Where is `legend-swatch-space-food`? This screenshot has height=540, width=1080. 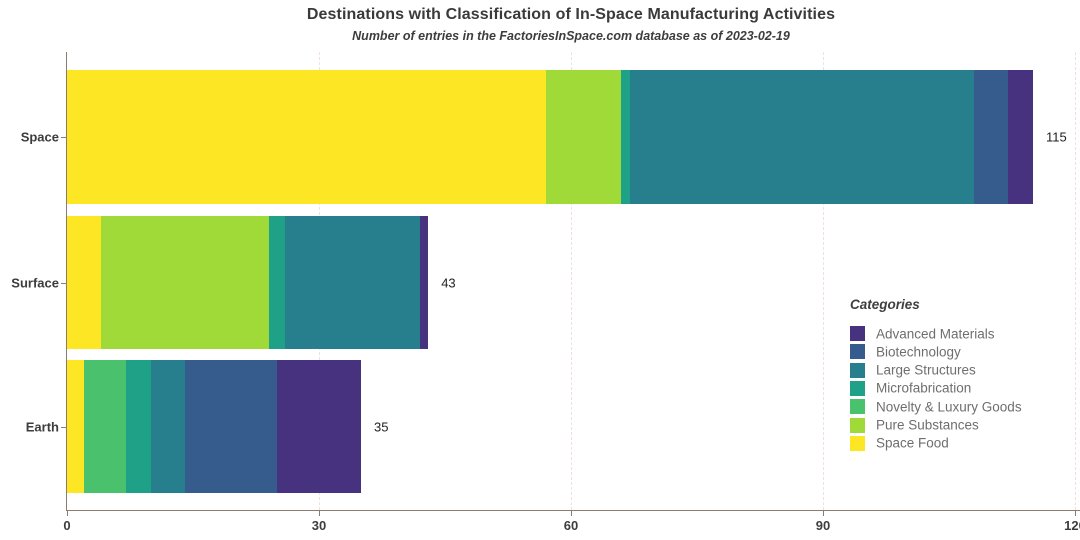
legend-swatch-space-food is located at coordinates (857, 443).